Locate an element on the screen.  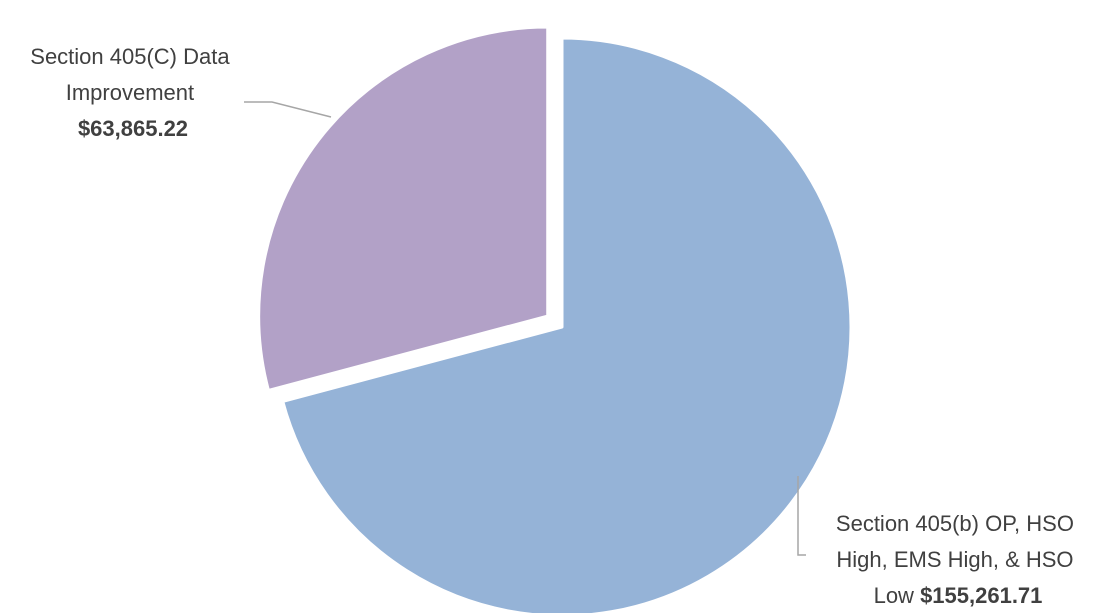
slice-label-405b-line-2: High, EMS High, & HSO is located at coordinates (954, 559).